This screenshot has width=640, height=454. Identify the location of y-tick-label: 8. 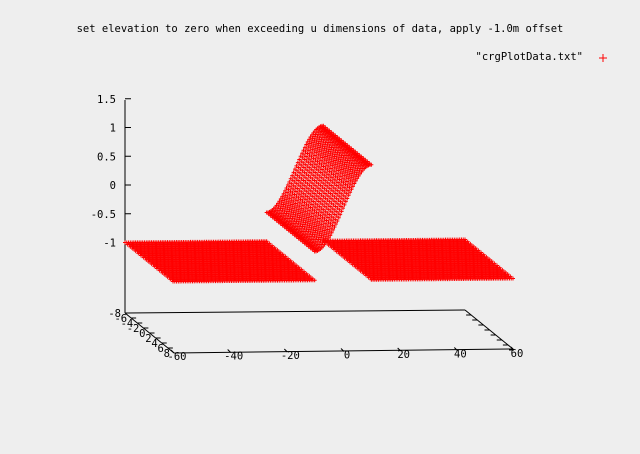
(167, 354).